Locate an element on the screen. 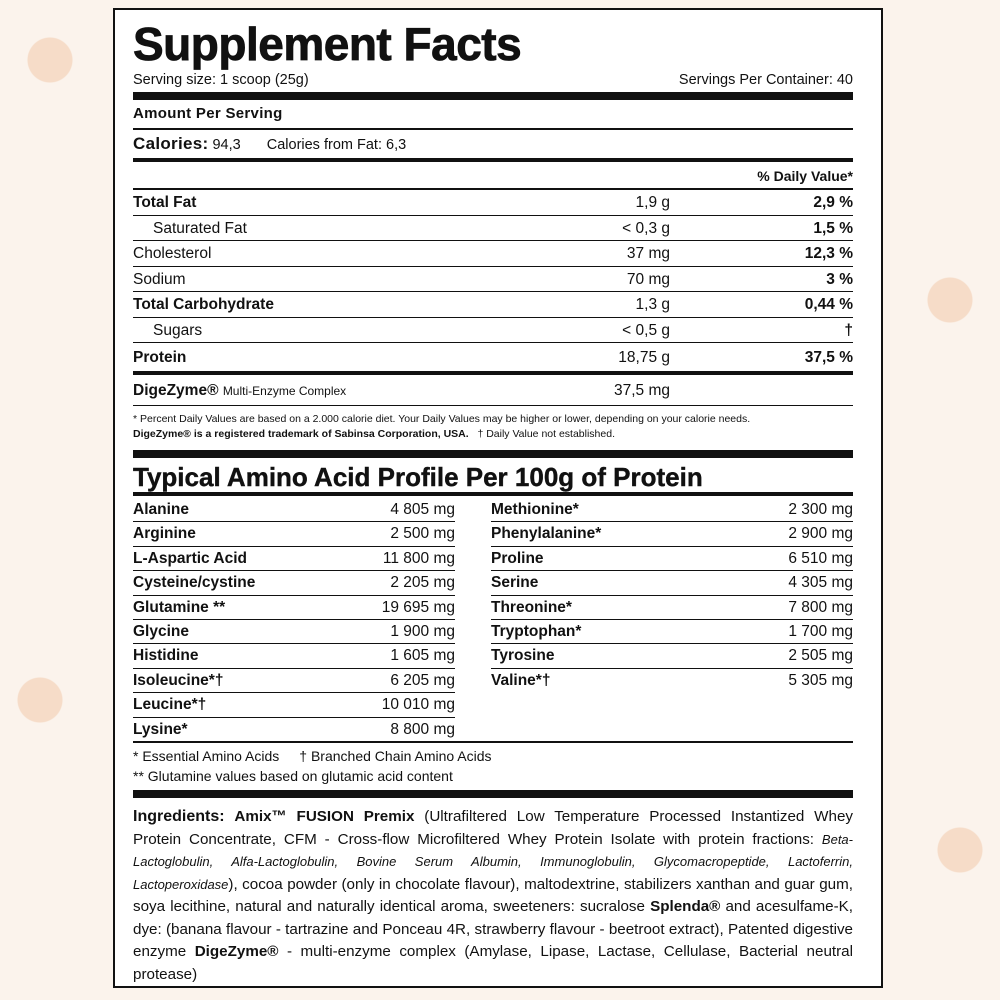 Image resolution: width=1000 pixels, height=1000 pixels. amino-amount: 19 695 mg is located at coordinates (418, 607).